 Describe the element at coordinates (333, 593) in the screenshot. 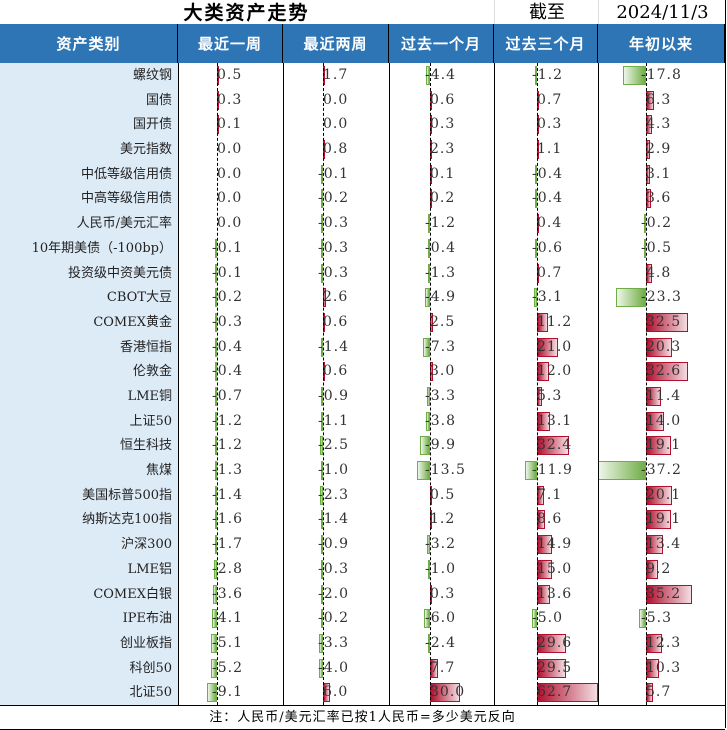

I see `value-last-two-weeks: -2.0` at that location.